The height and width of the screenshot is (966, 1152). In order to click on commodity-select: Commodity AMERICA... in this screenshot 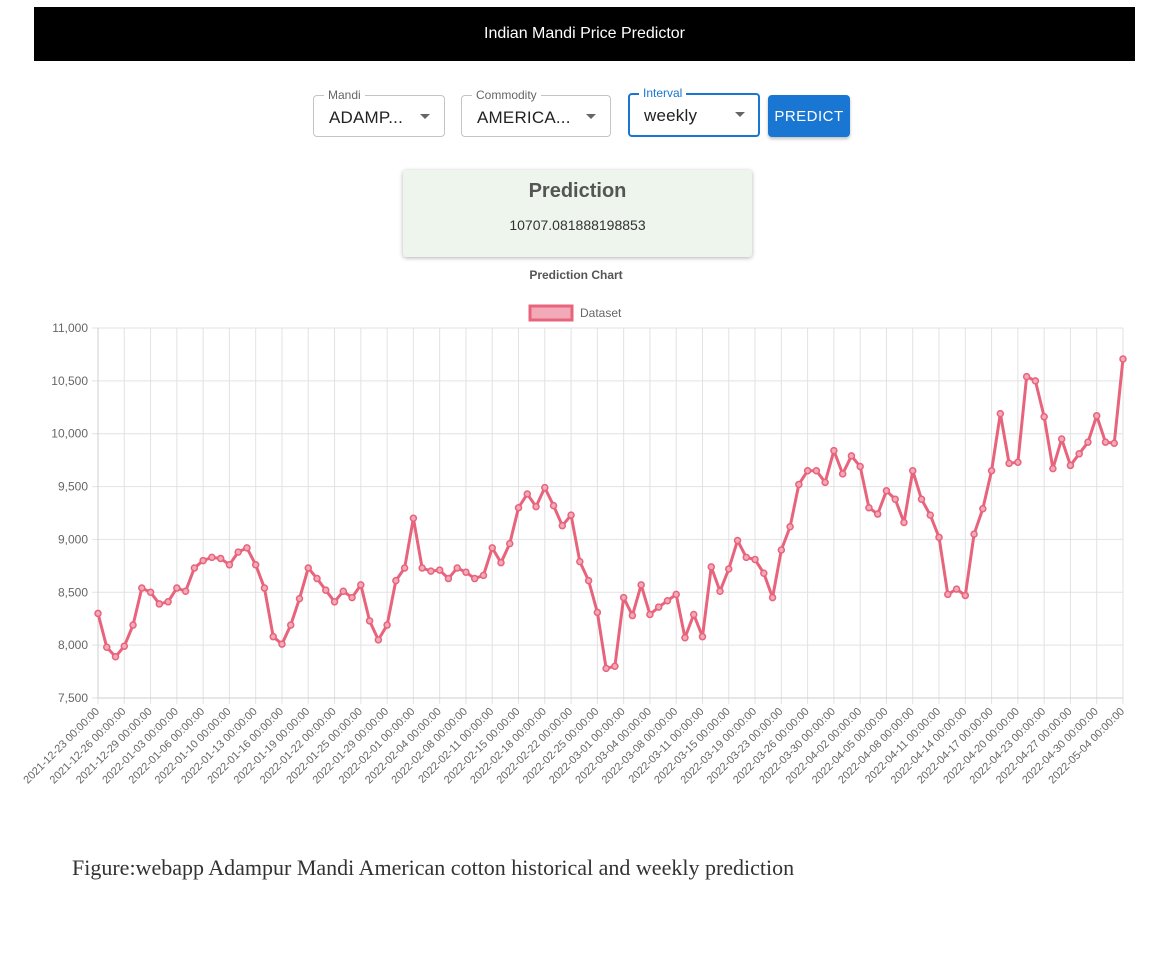, I will do `click(536, 112)`.